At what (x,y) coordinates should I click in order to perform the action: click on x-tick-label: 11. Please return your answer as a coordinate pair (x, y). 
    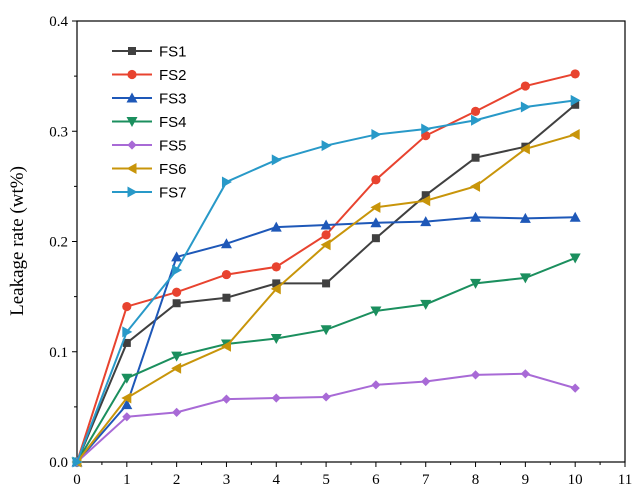
    Looking at the image, I should click on (625, 480).